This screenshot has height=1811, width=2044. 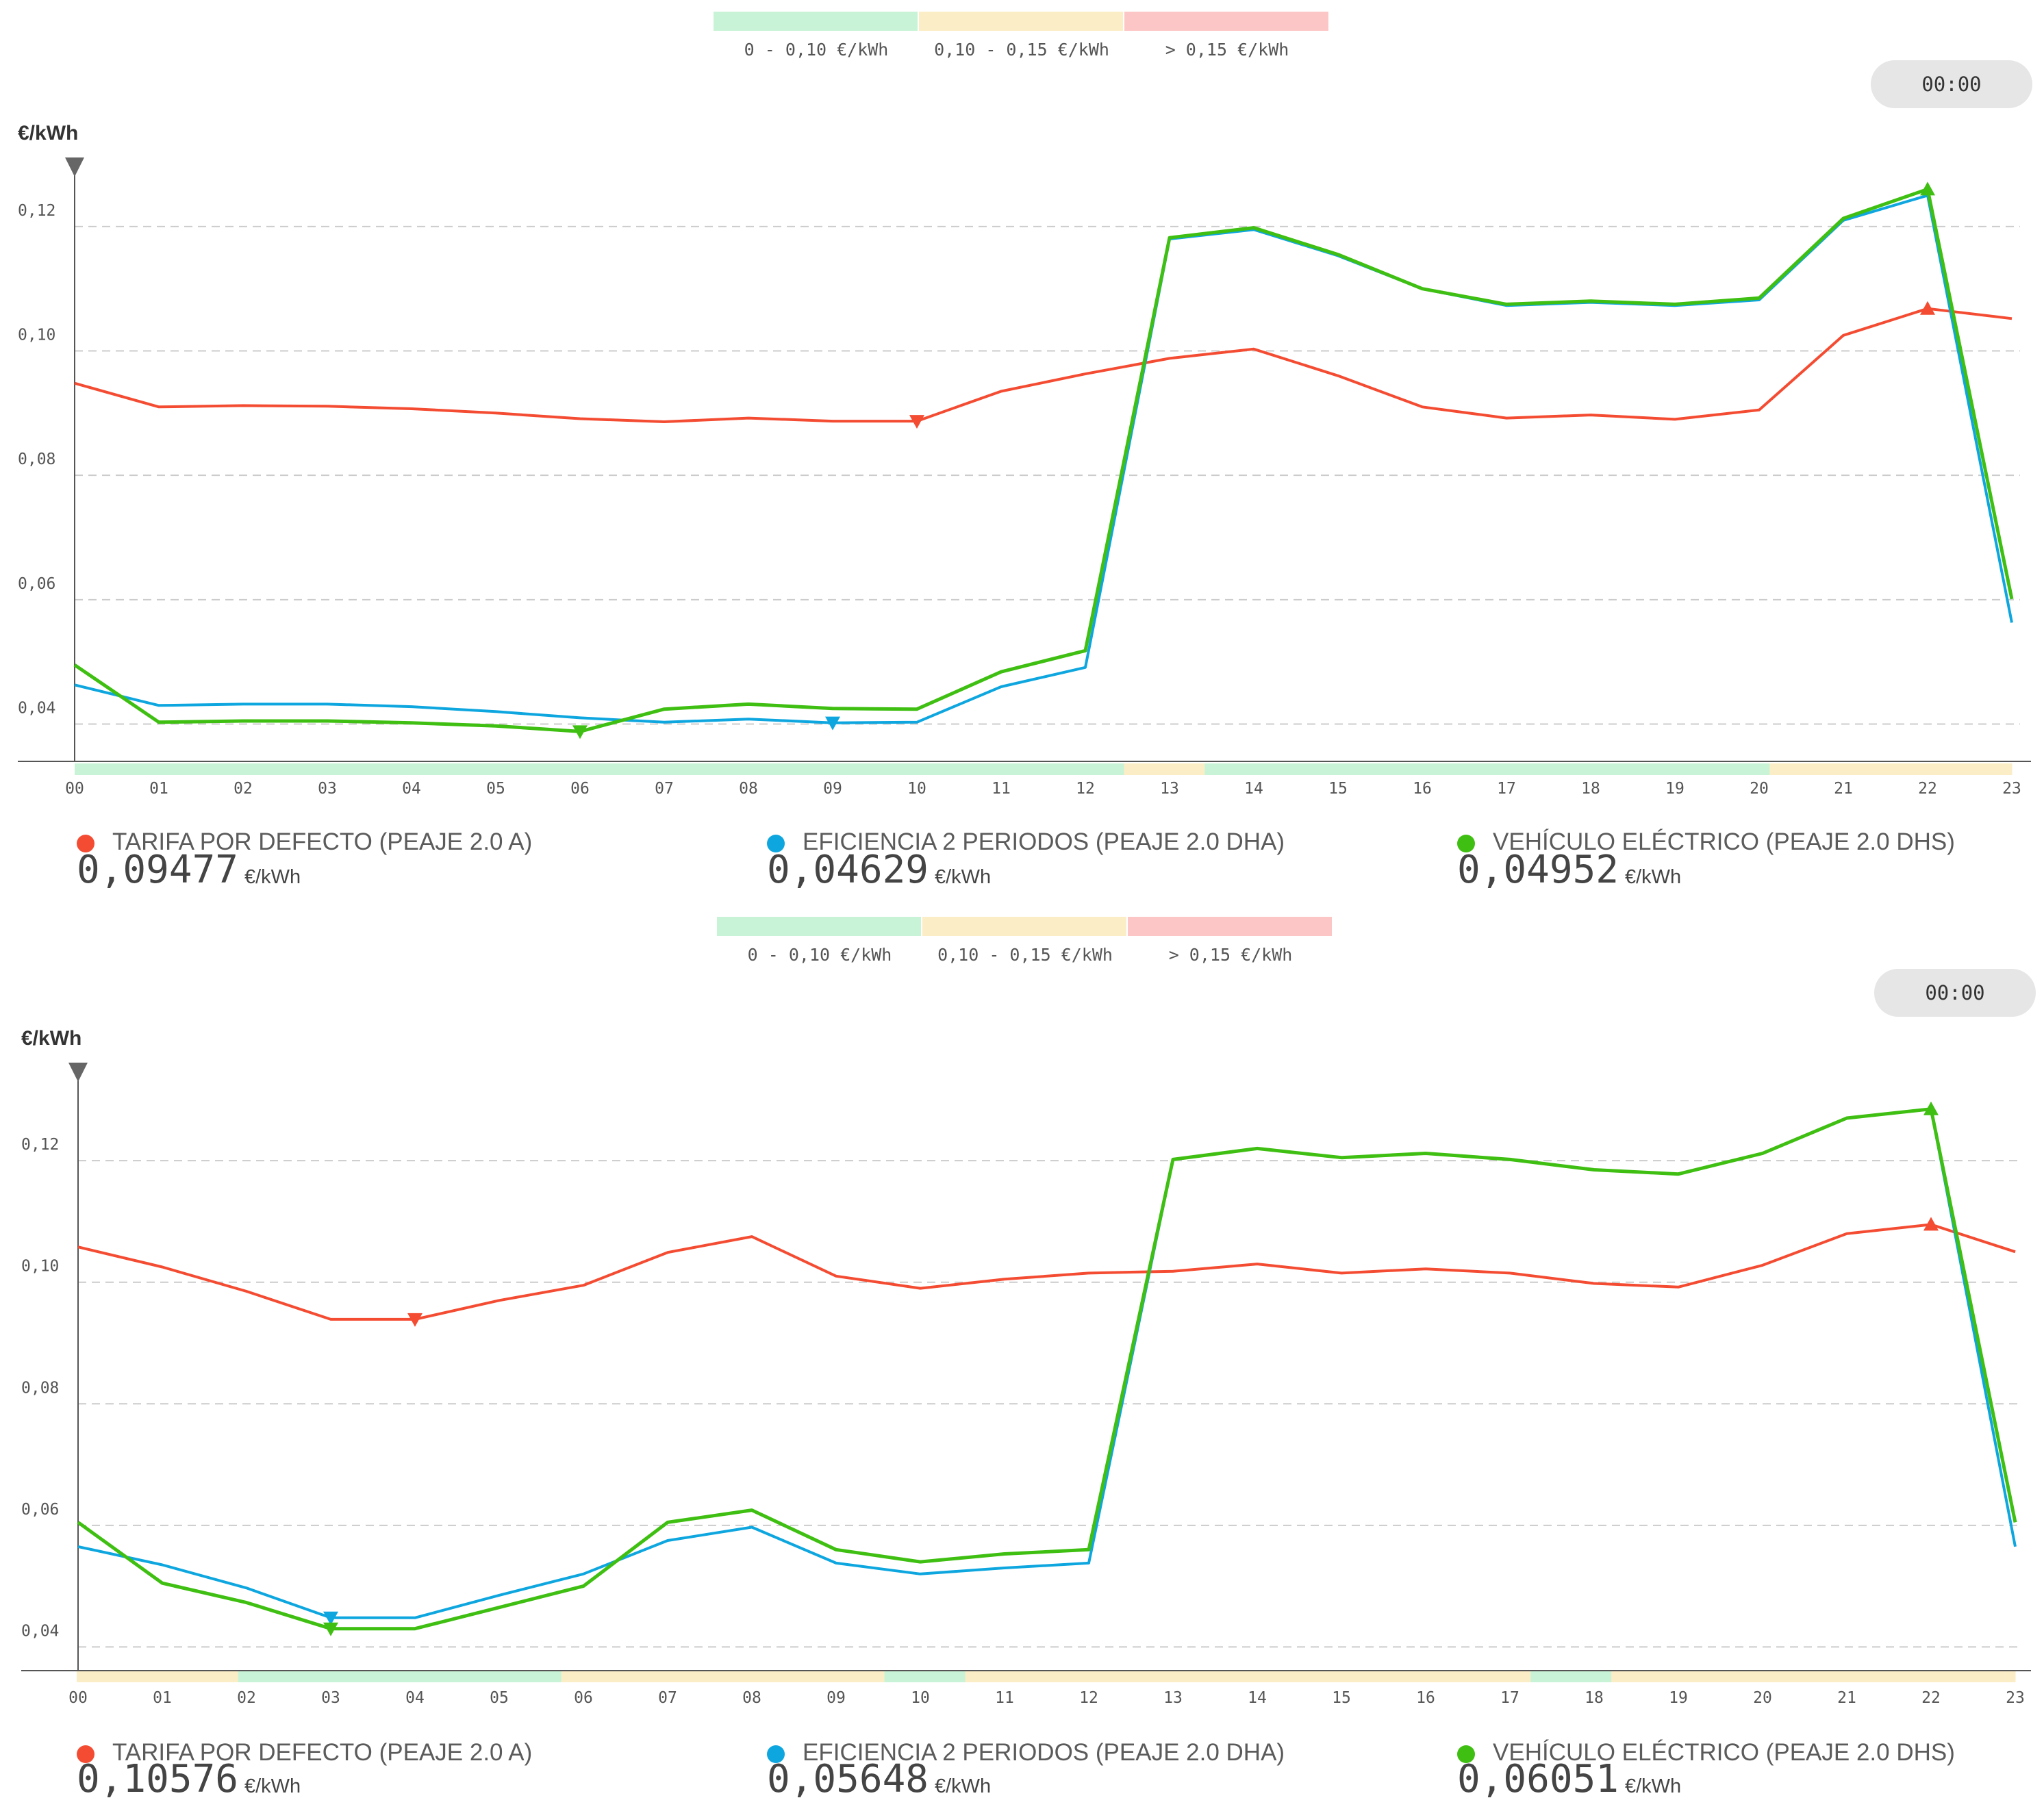 What do you see at coordinates (499, 1698) in the screenshot?
I see `x-tick-label: 05` at bounding box center [499, 1698].